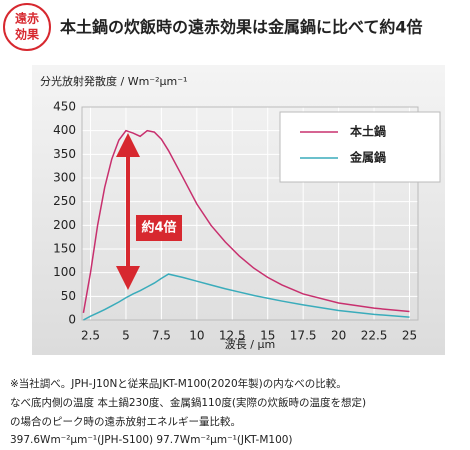 The width and height of the screenshot is (470, 450). I want to click on x-tick-label: 10, so click(196, 336).